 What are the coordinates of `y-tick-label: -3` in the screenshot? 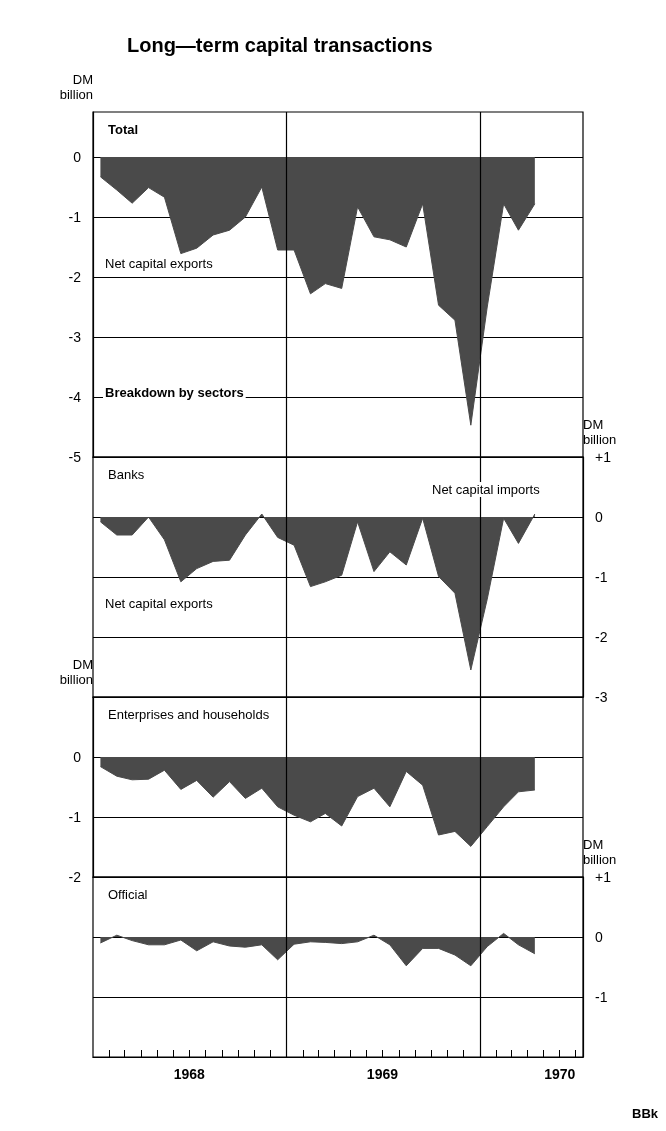 It's located at (75, 337).